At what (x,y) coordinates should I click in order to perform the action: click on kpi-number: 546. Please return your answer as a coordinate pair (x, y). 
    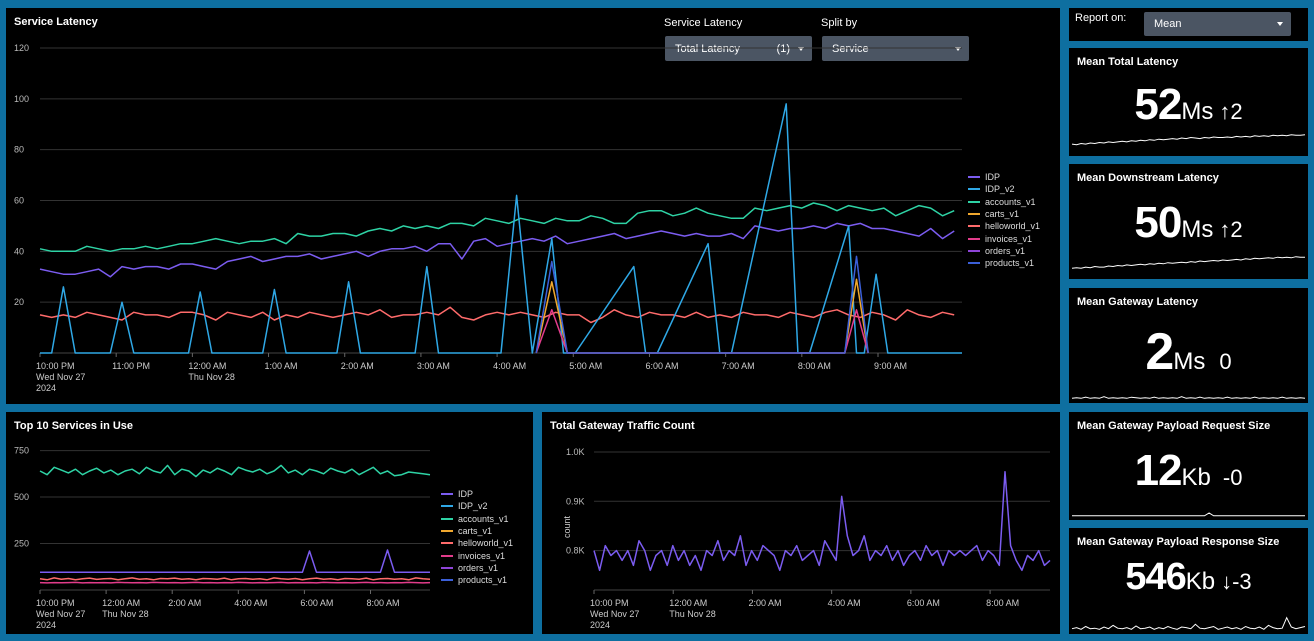
    Looking at the image, I should click on (1155, 577).